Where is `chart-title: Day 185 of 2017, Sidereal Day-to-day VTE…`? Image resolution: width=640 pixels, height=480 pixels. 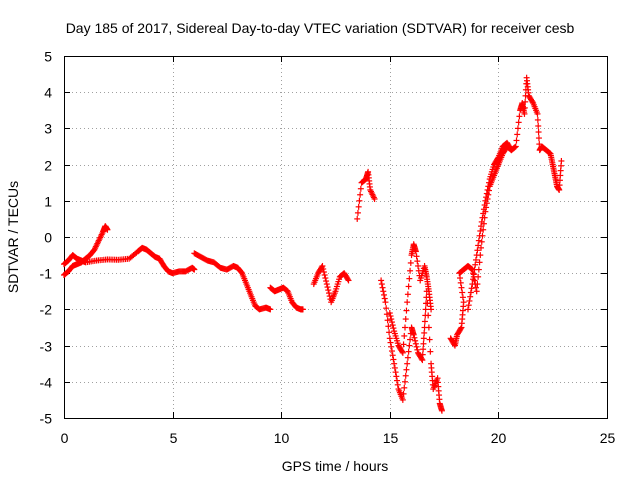
chart-title: Day 185 of 2017, Sidereal Day-to-day VTE… is located at coordinates (320, 28).